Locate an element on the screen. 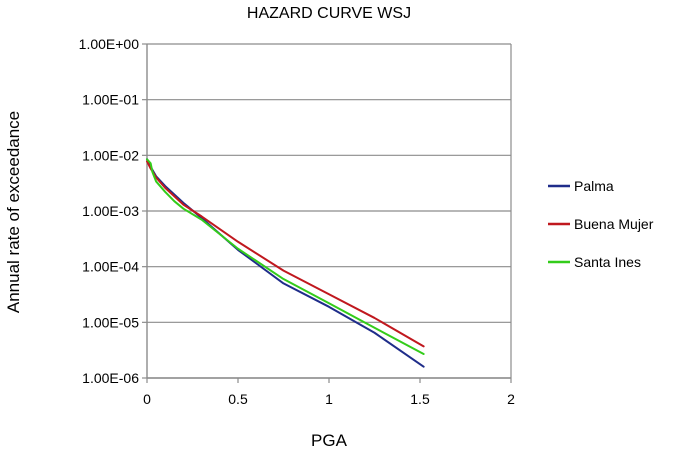 This screenshot has width=693, height=460. y-tick-label: 1.00E-03 is located at coordinates (110, 211).